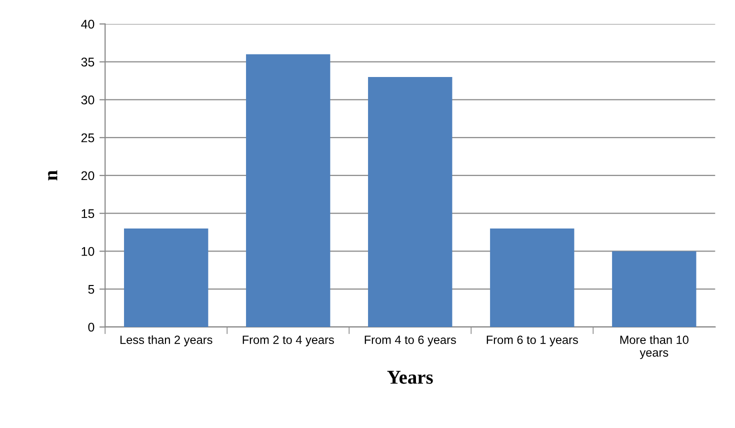 This screenshot has height=428, width=735. I want to click on y-tick-label: 0, so click(91, 327).